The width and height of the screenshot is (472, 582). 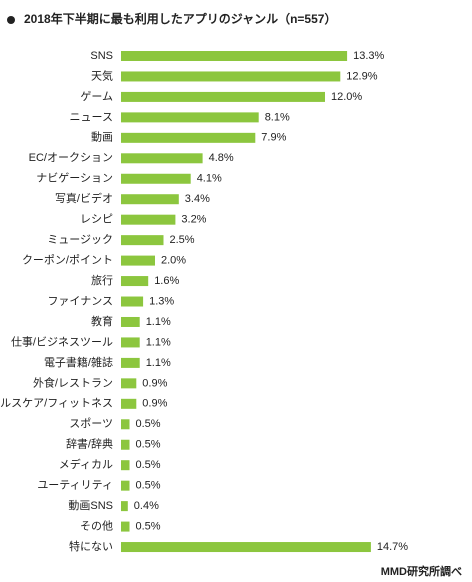 I want to click on value-label: 1.3%, so click(x=161, y=301).